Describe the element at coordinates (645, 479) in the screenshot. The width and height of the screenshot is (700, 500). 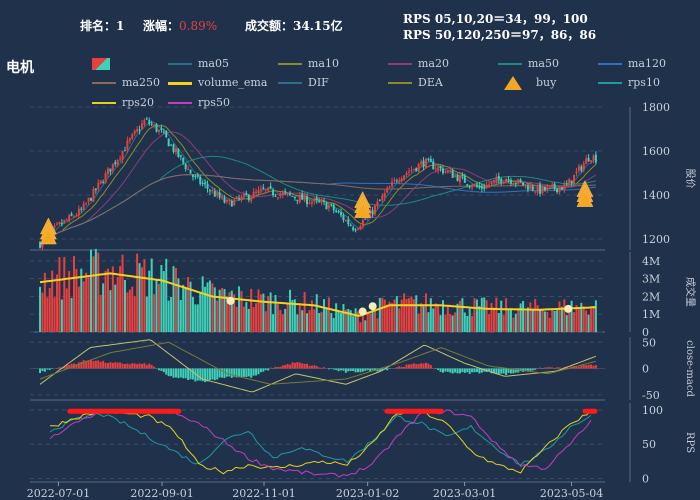
I see `y-tick-label: 0` at that location.